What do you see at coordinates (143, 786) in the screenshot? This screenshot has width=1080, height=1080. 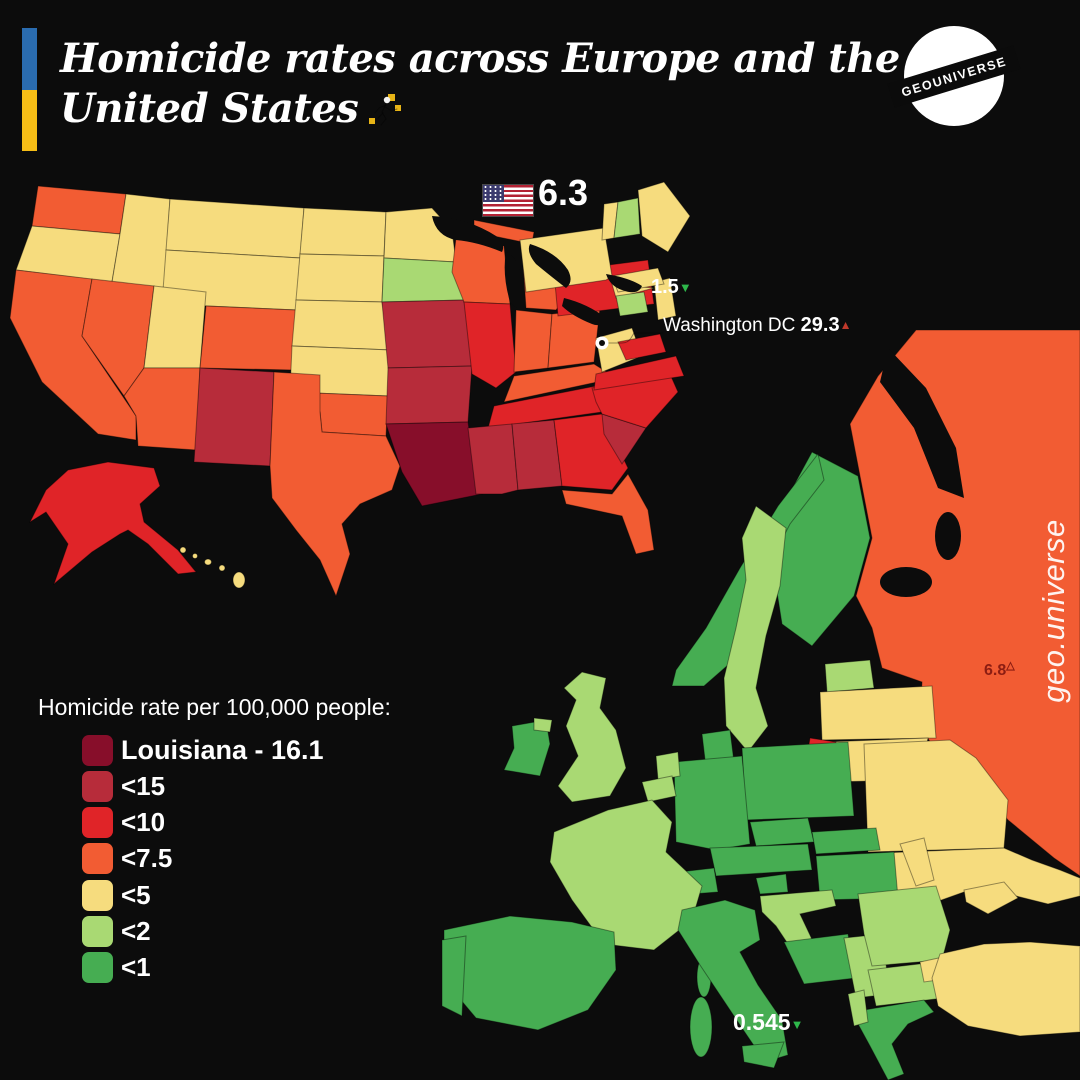 I see `legend-label: <15` at bounding box center [143, 786].